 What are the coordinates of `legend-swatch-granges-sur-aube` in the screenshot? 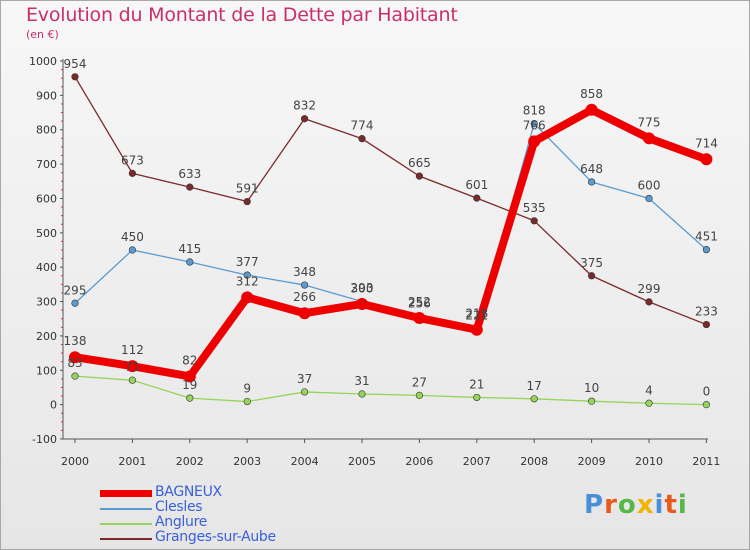 It's located at (126, 539).